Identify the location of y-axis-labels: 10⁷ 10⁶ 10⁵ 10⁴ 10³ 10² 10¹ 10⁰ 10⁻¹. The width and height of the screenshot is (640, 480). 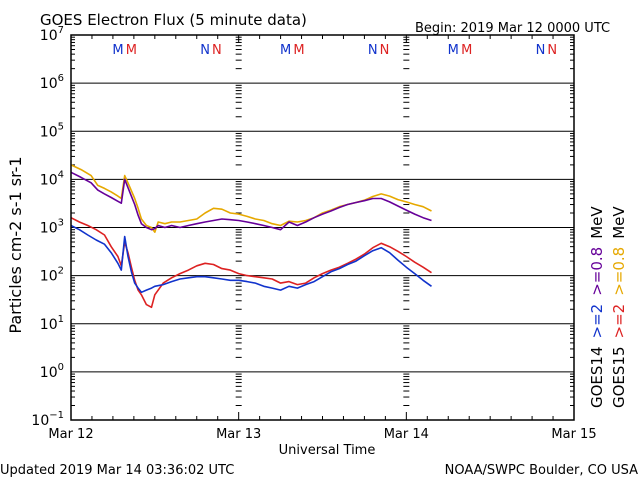
(47, 227).